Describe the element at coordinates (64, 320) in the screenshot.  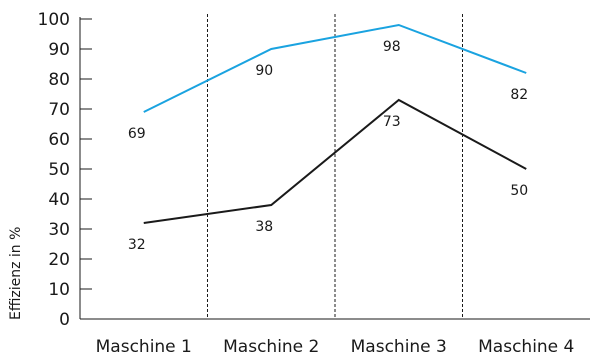
I see `y-tick-label: 0` at that location.